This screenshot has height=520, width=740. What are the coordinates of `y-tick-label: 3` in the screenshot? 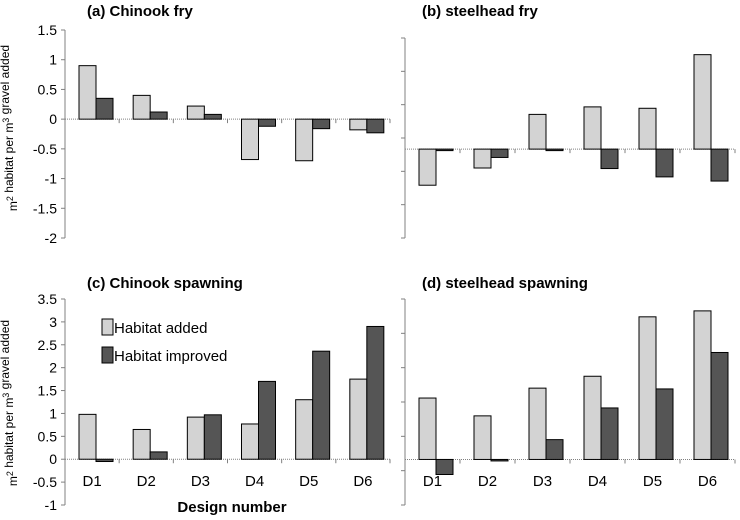 It's located at (53, 322).